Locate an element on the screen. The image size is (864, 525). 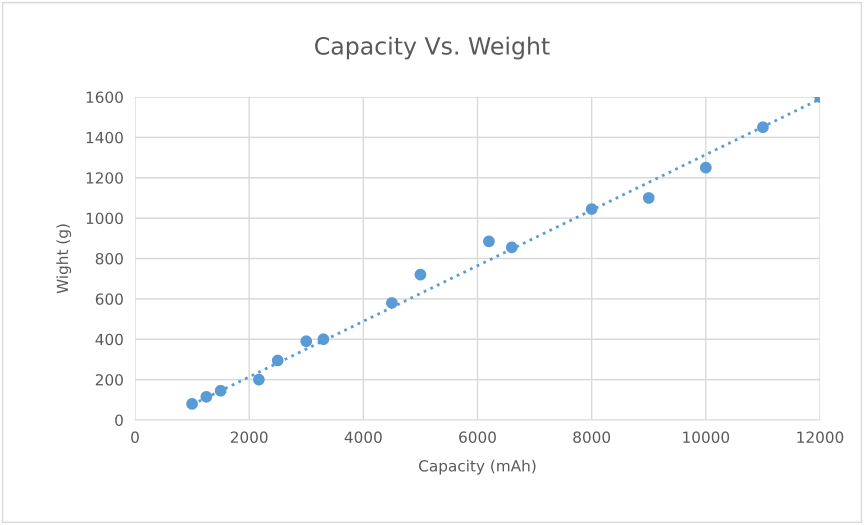
x-tick-label: 10000 is located at coordinates (706, 437).